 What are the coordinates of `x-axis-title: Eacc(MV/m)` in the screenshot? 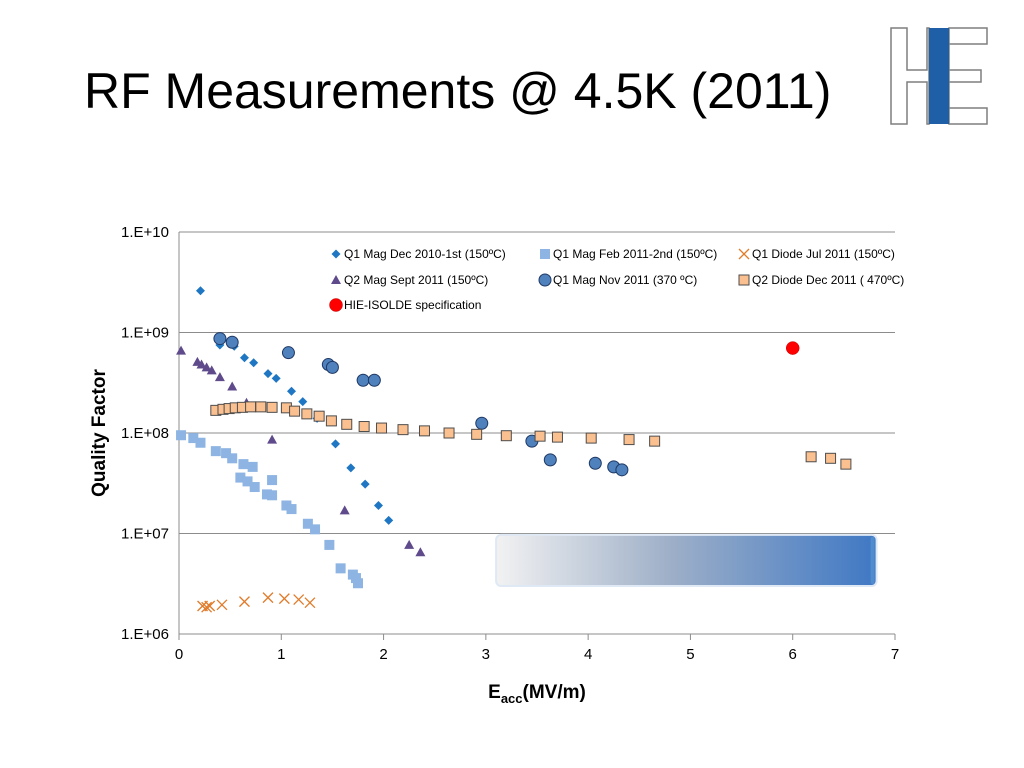 It's located at (537, 694).